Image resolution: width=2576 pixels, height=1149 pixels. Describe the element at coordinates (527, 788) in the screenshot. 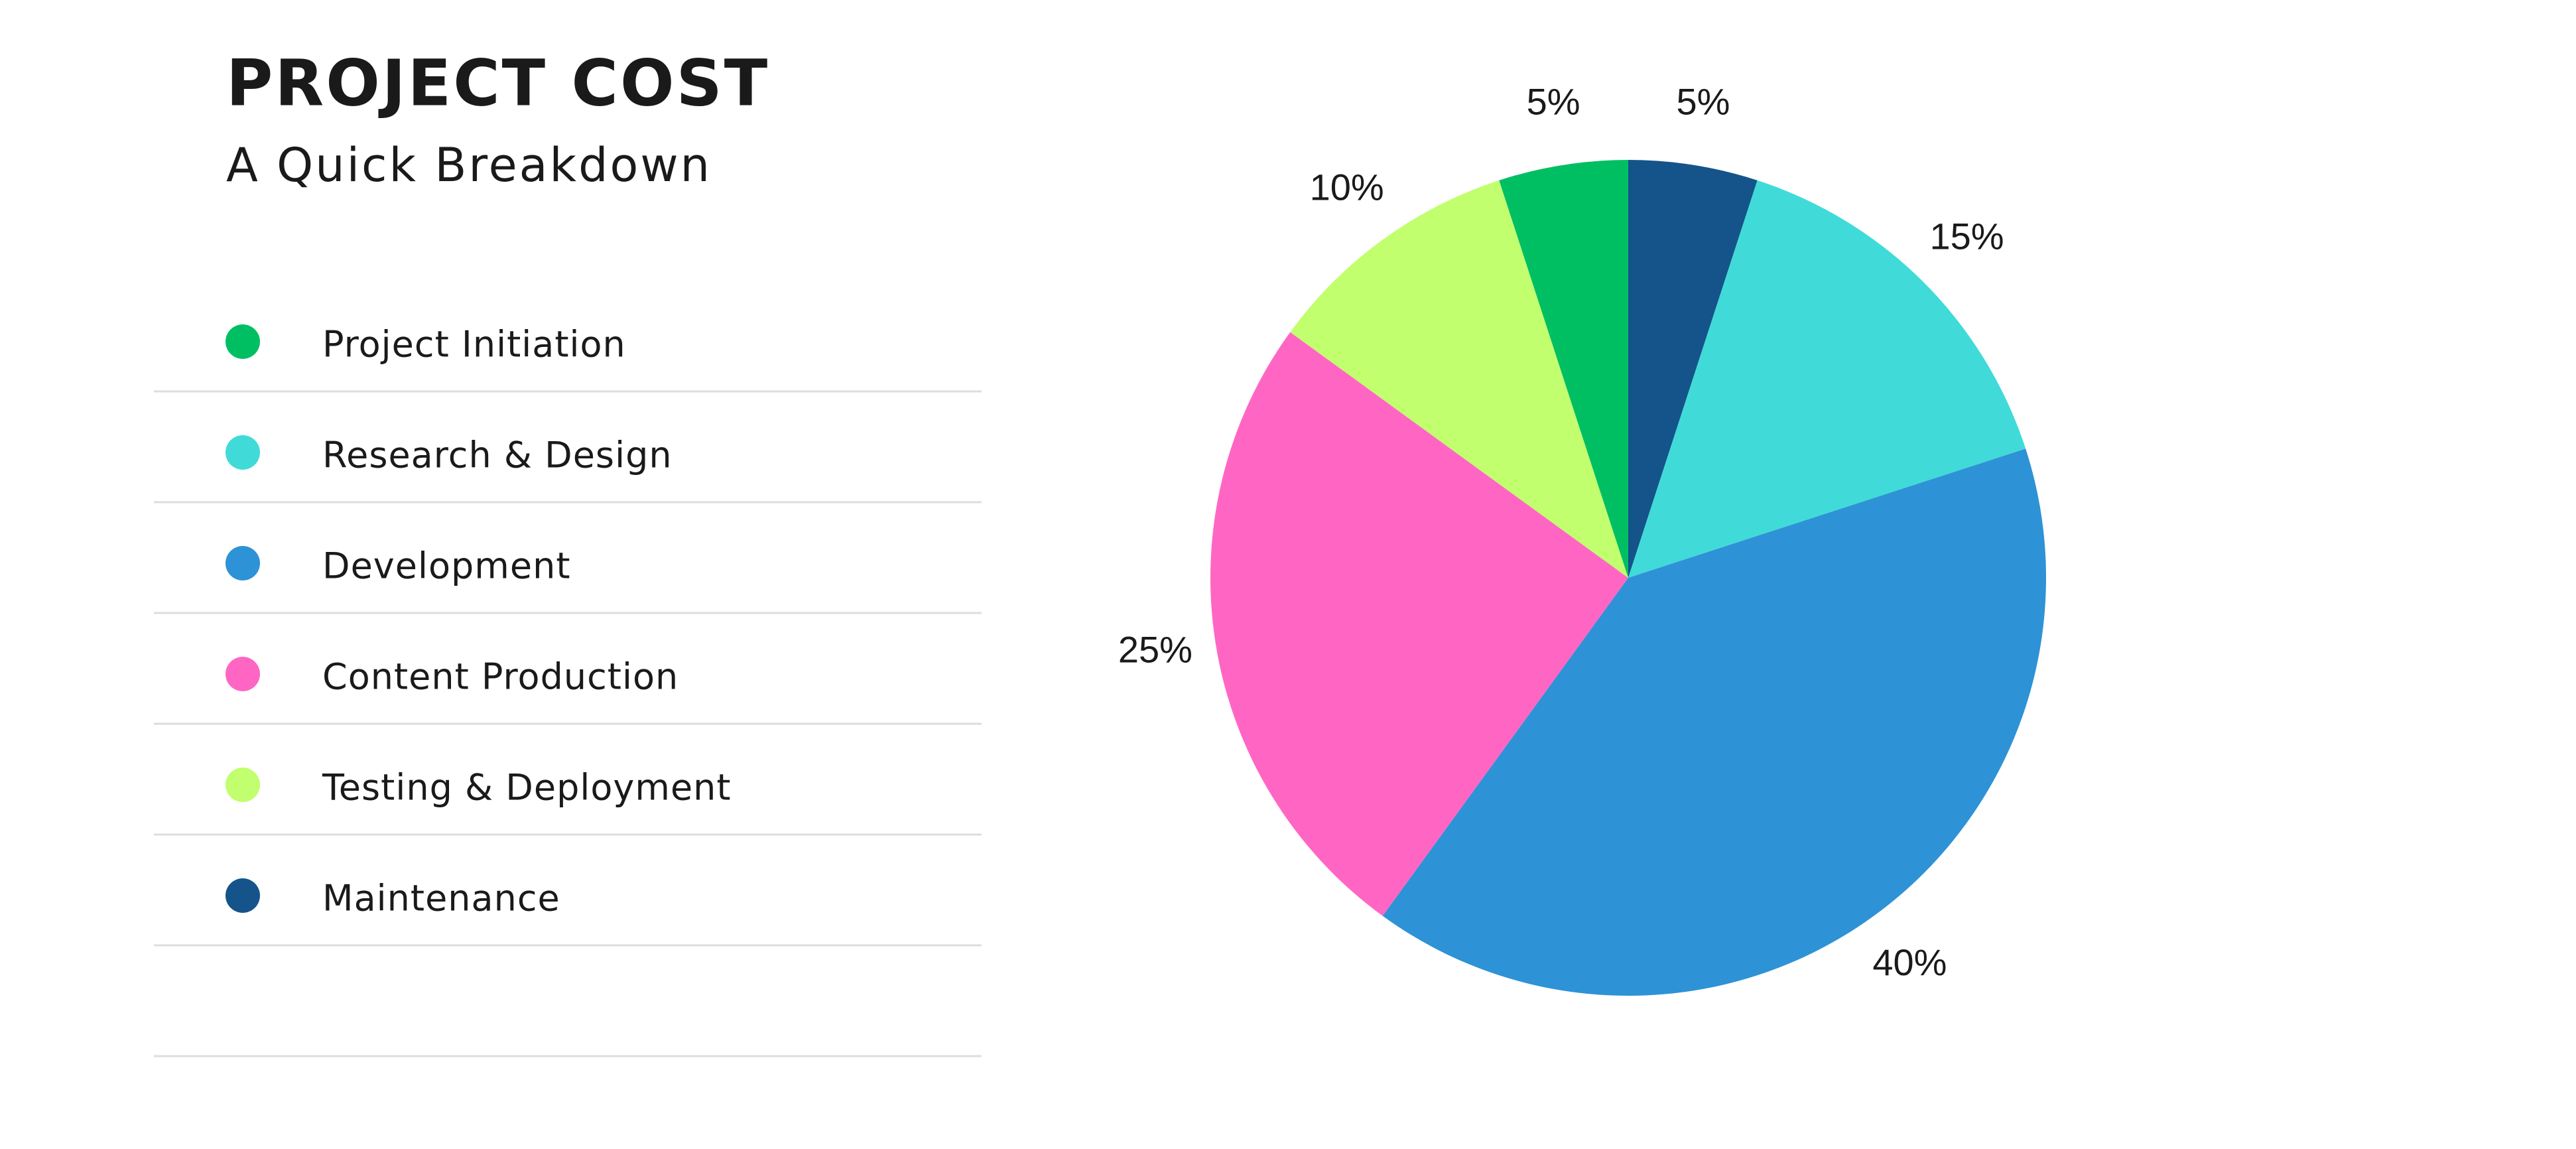

I see `legend-label: Testing & Deployment` at that location.